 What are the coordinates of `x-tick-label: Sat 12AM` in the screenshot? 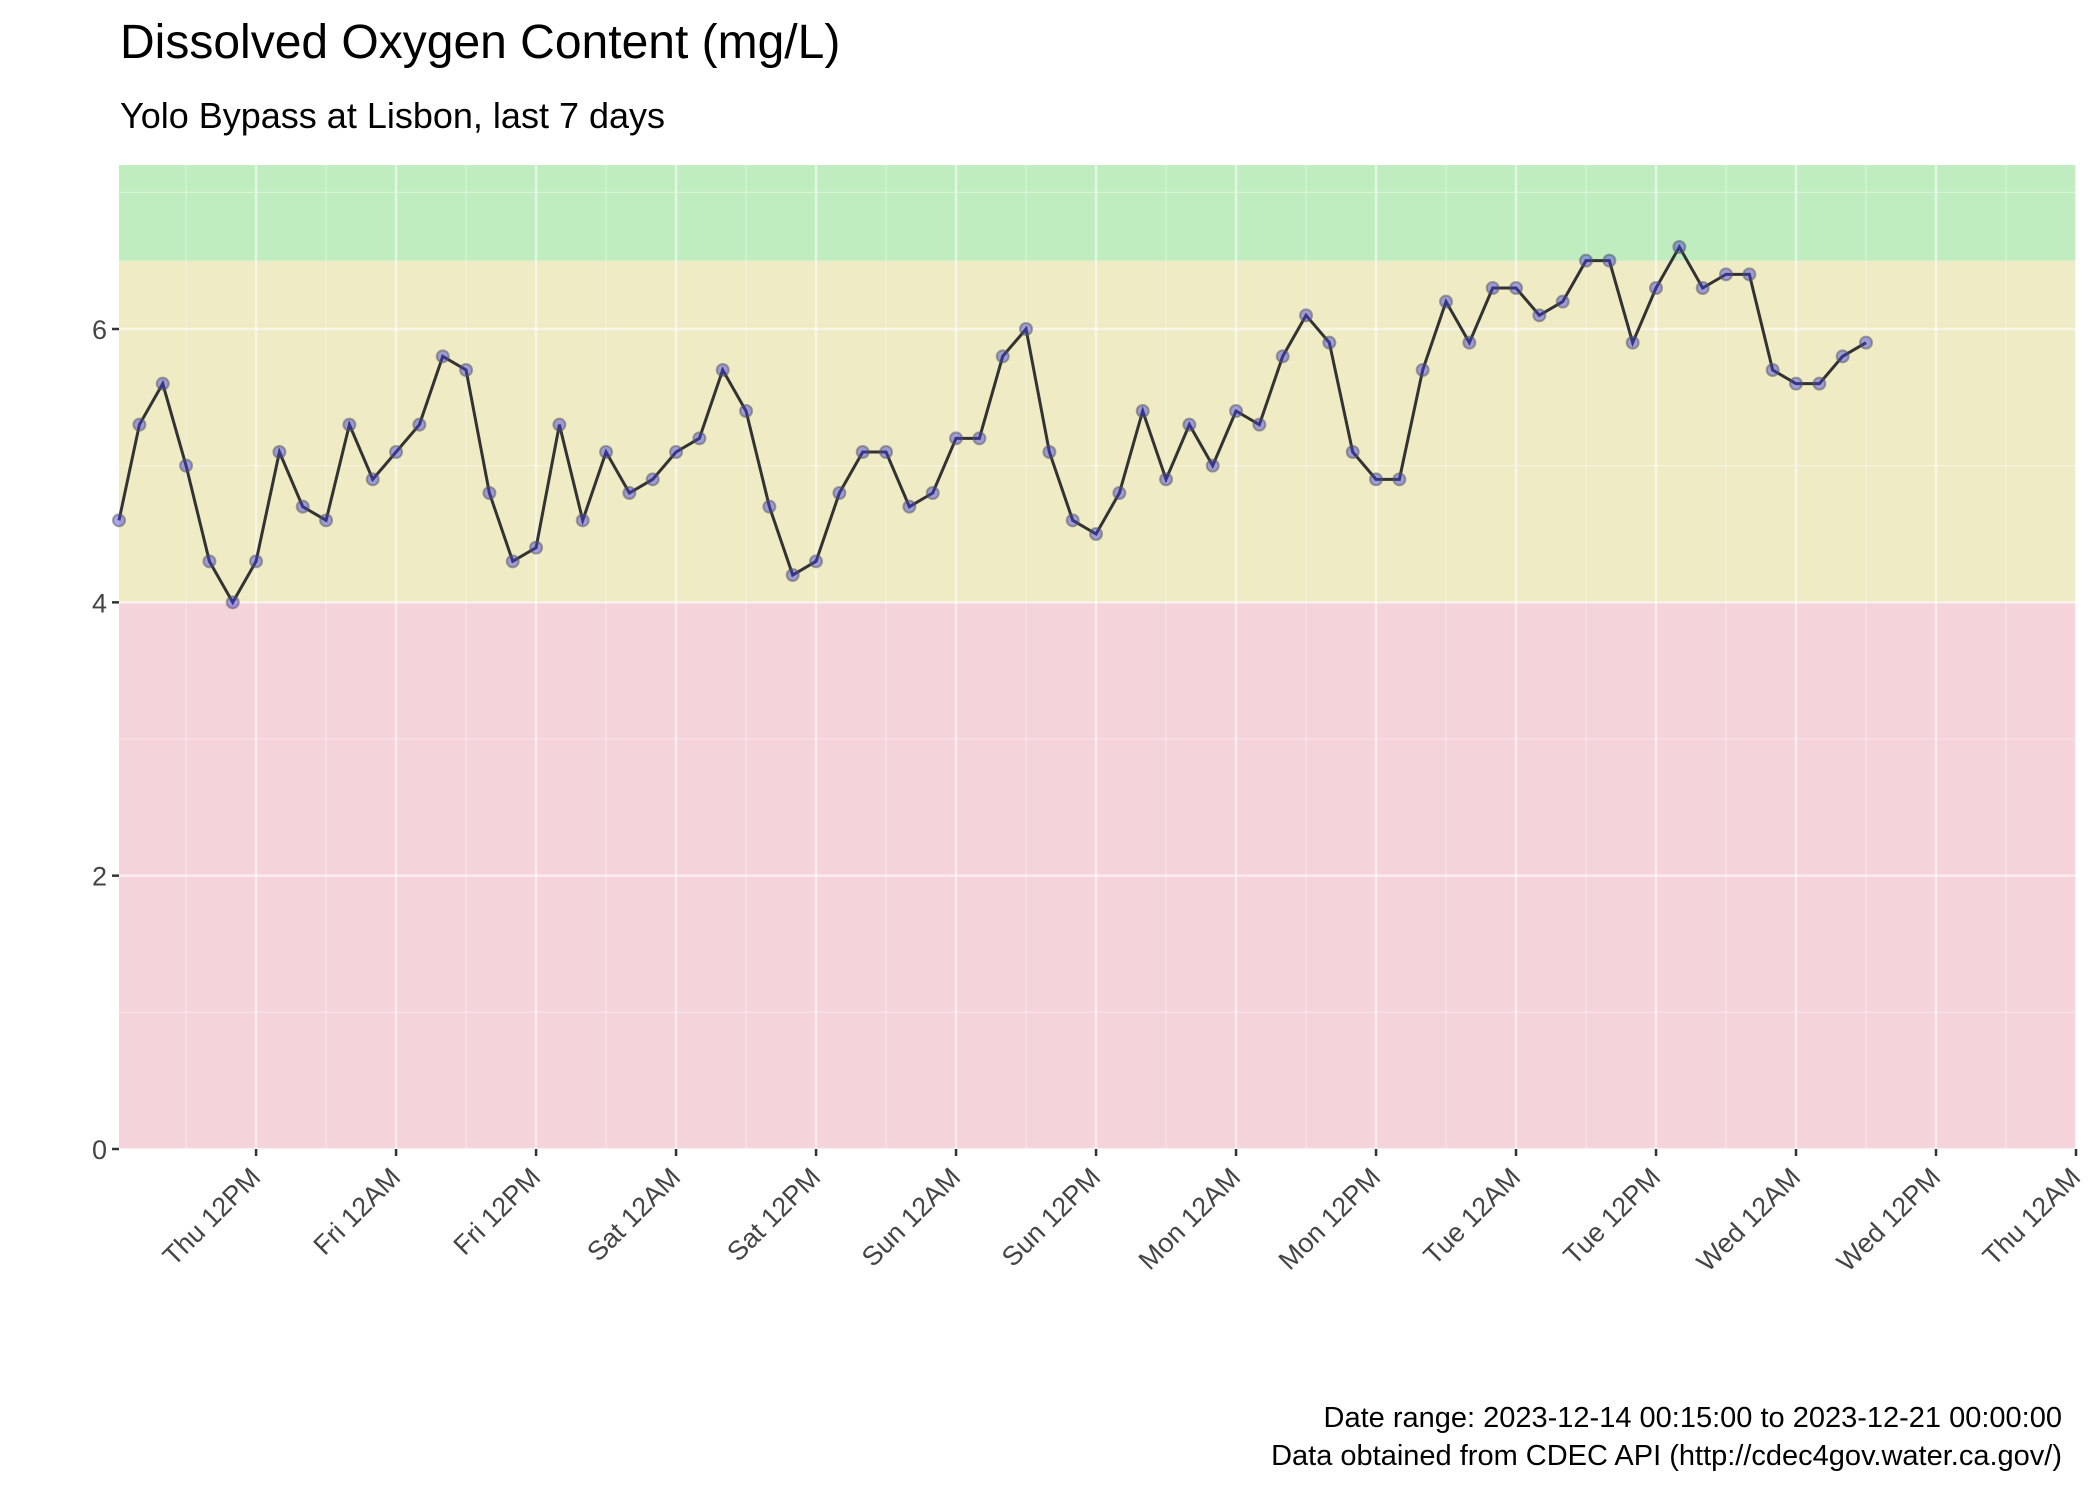 It's located at (633, 1214).